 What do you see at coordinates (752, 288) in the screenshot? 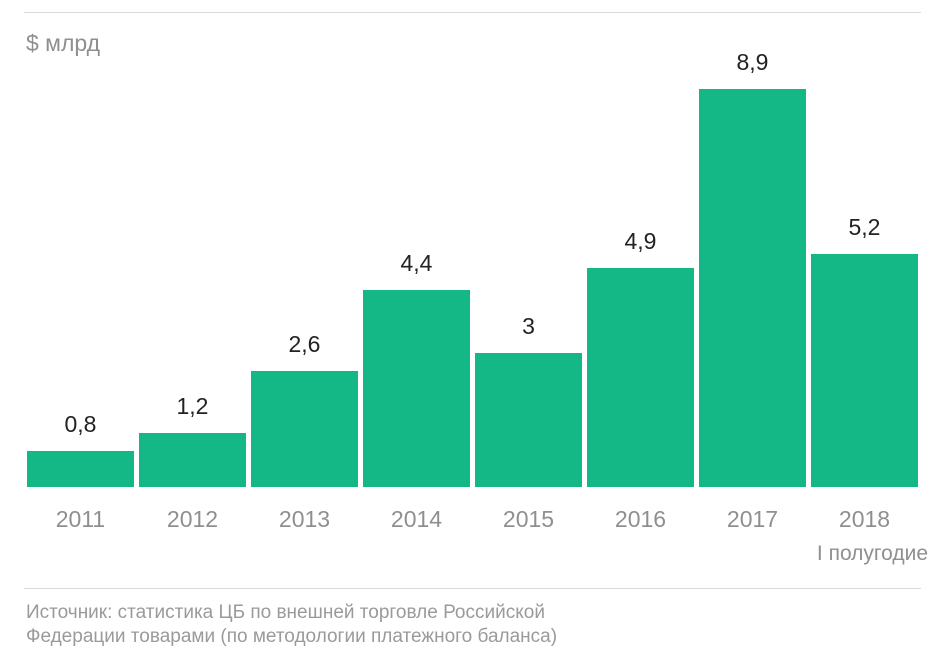
I see `bar-2017` at bounding box center [752, 288].